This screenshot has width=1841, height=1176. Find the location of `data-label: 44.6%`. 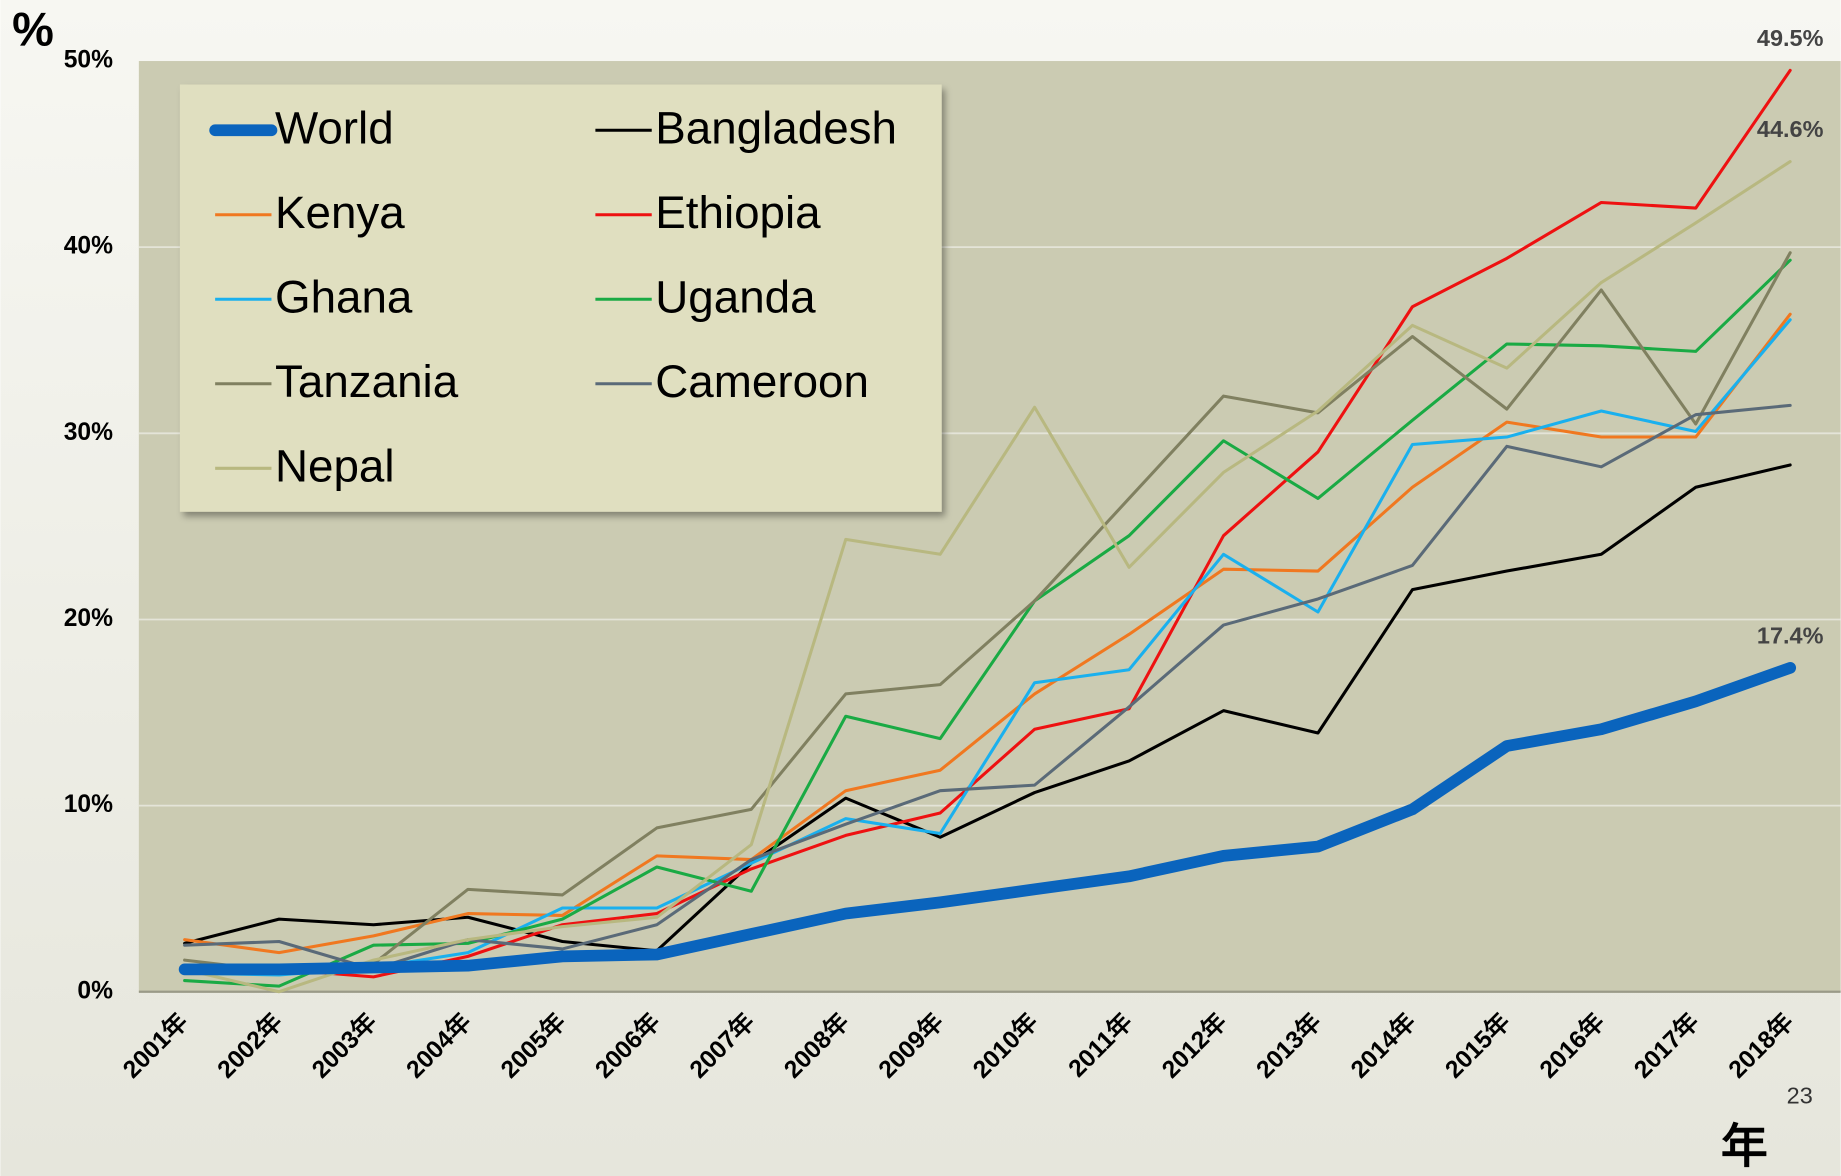

data-label: 44.6% is located at coordinates (1790, 129).